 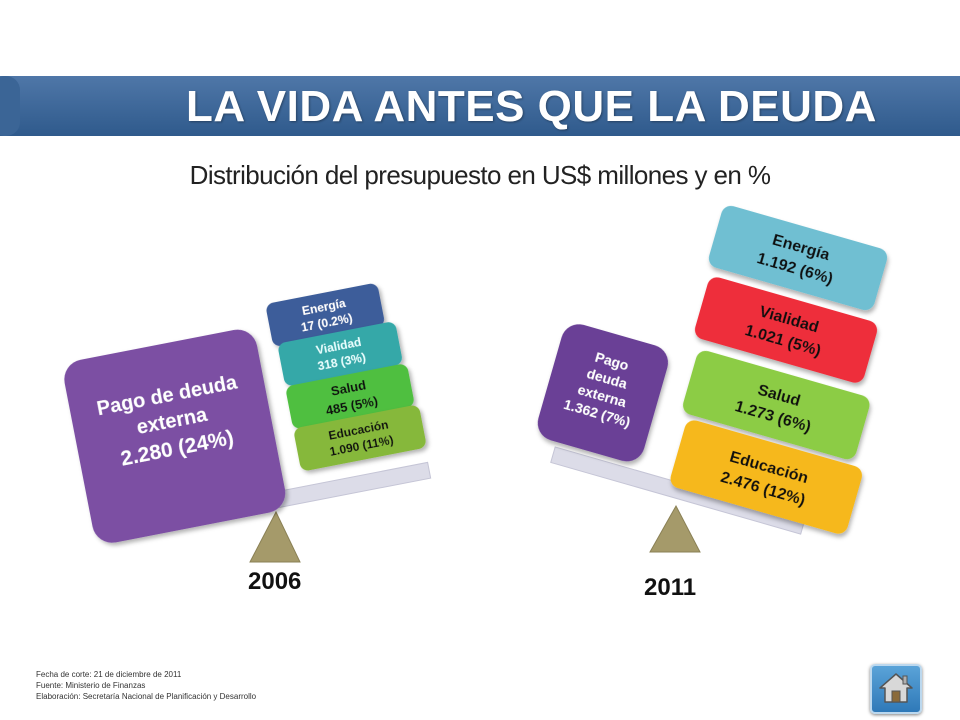 What do you see at coordinates (531, 106) in the screenshot?
I see `page-title: LA VIDA ANTES QUE LA DEUDA` at bounding box center [531, 106].